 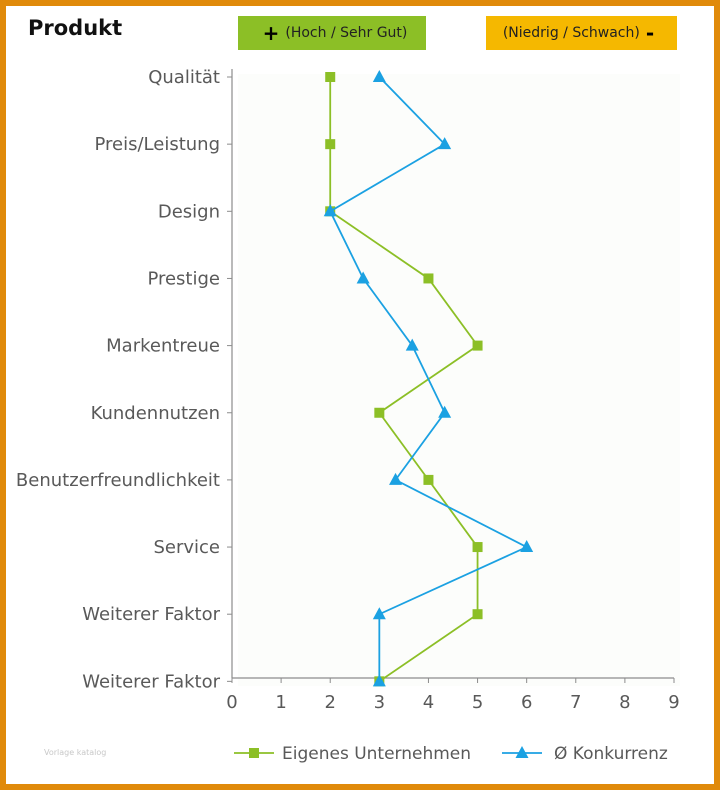 I want to click on category-label: Service, so click(x=186, y=547).